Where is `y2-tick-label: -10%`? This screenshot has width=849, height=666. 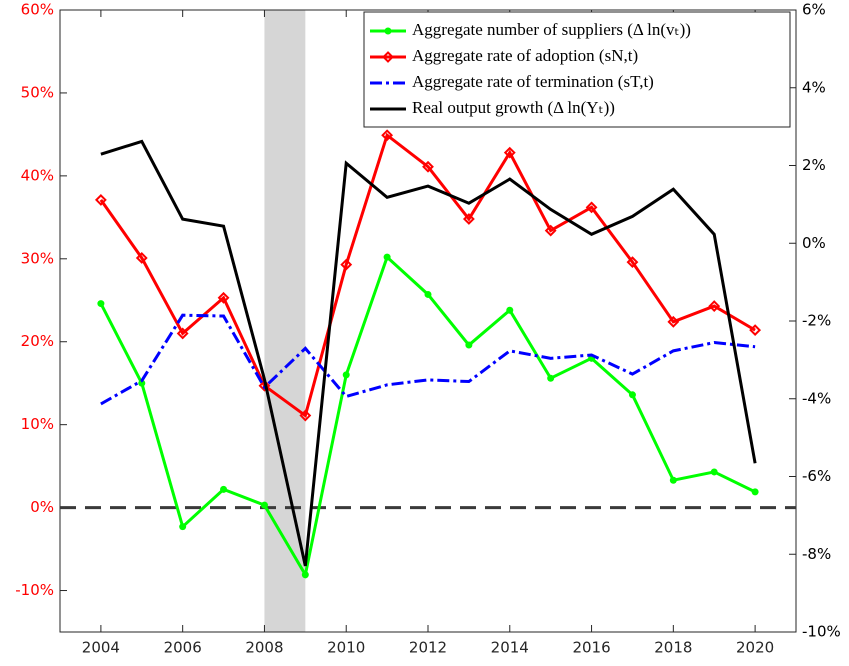
y2-tick-label: -10% is located at coordinates (821, 632).